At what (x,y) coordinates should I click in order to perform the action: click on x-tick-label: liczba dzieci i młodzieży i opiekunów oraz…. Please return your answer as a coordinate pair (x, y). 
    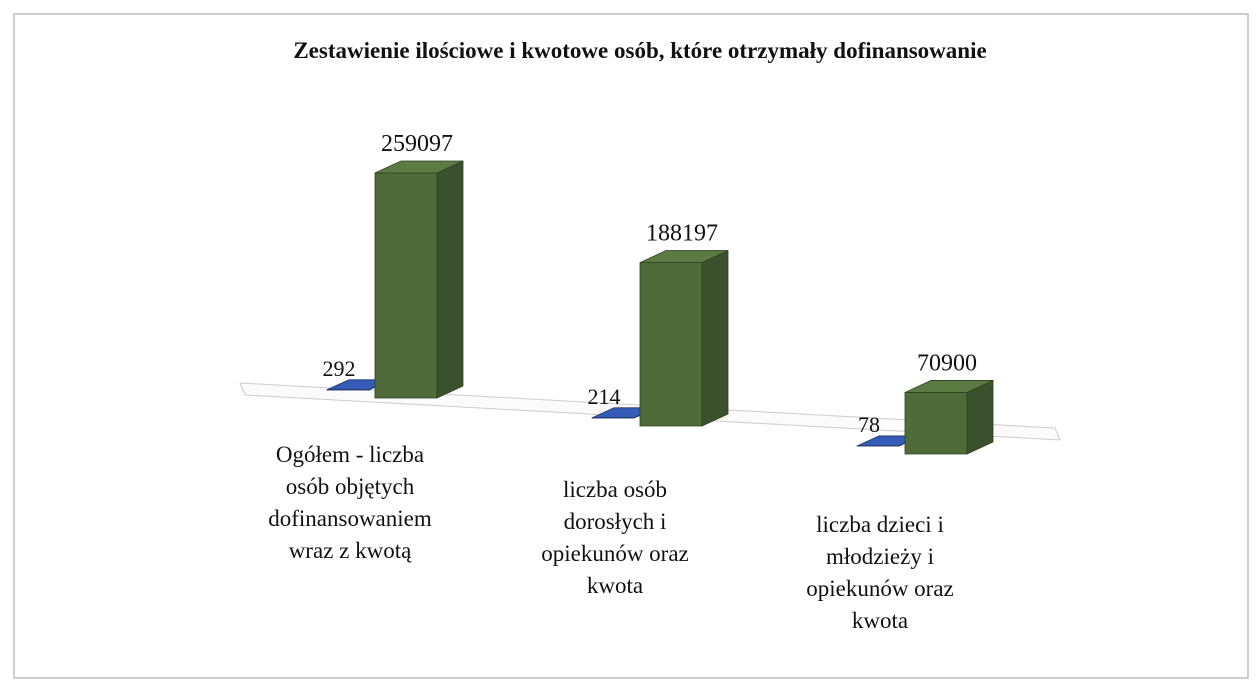
    Looking at the image, I should click on (880, 572).